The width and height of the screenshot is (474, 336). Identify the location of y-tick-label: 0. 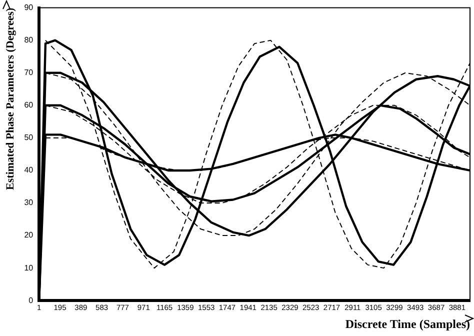
(31, 300).